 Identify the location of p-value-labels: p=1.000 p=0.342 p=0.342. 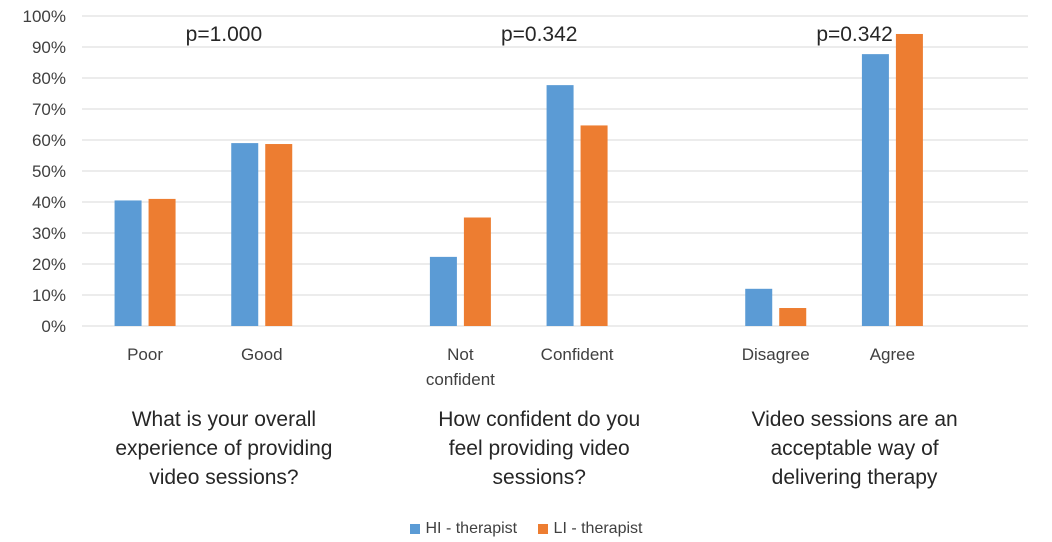
(539, 34).